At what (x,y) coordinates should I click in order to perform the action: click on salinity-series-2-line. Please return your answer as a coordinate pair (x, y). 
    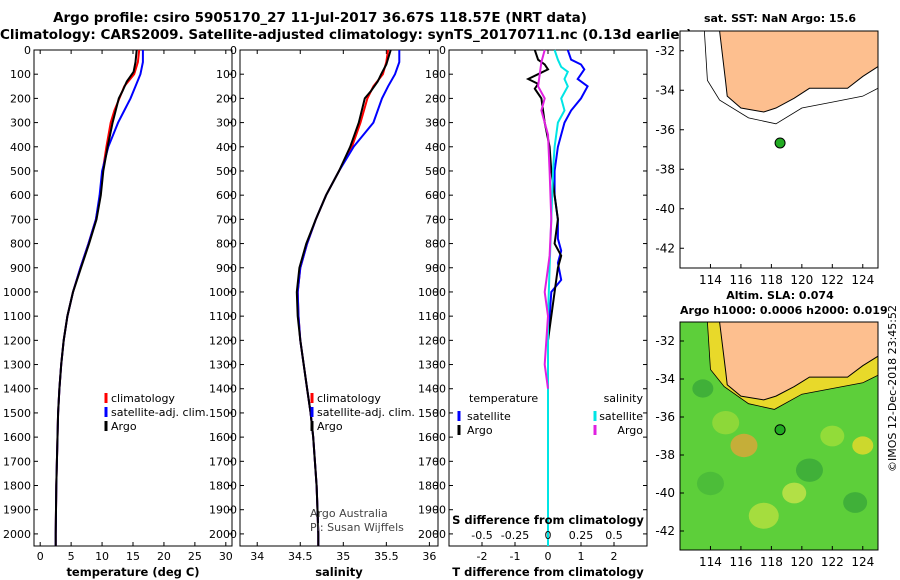
    Looking at the image, I should click on (343, 297).